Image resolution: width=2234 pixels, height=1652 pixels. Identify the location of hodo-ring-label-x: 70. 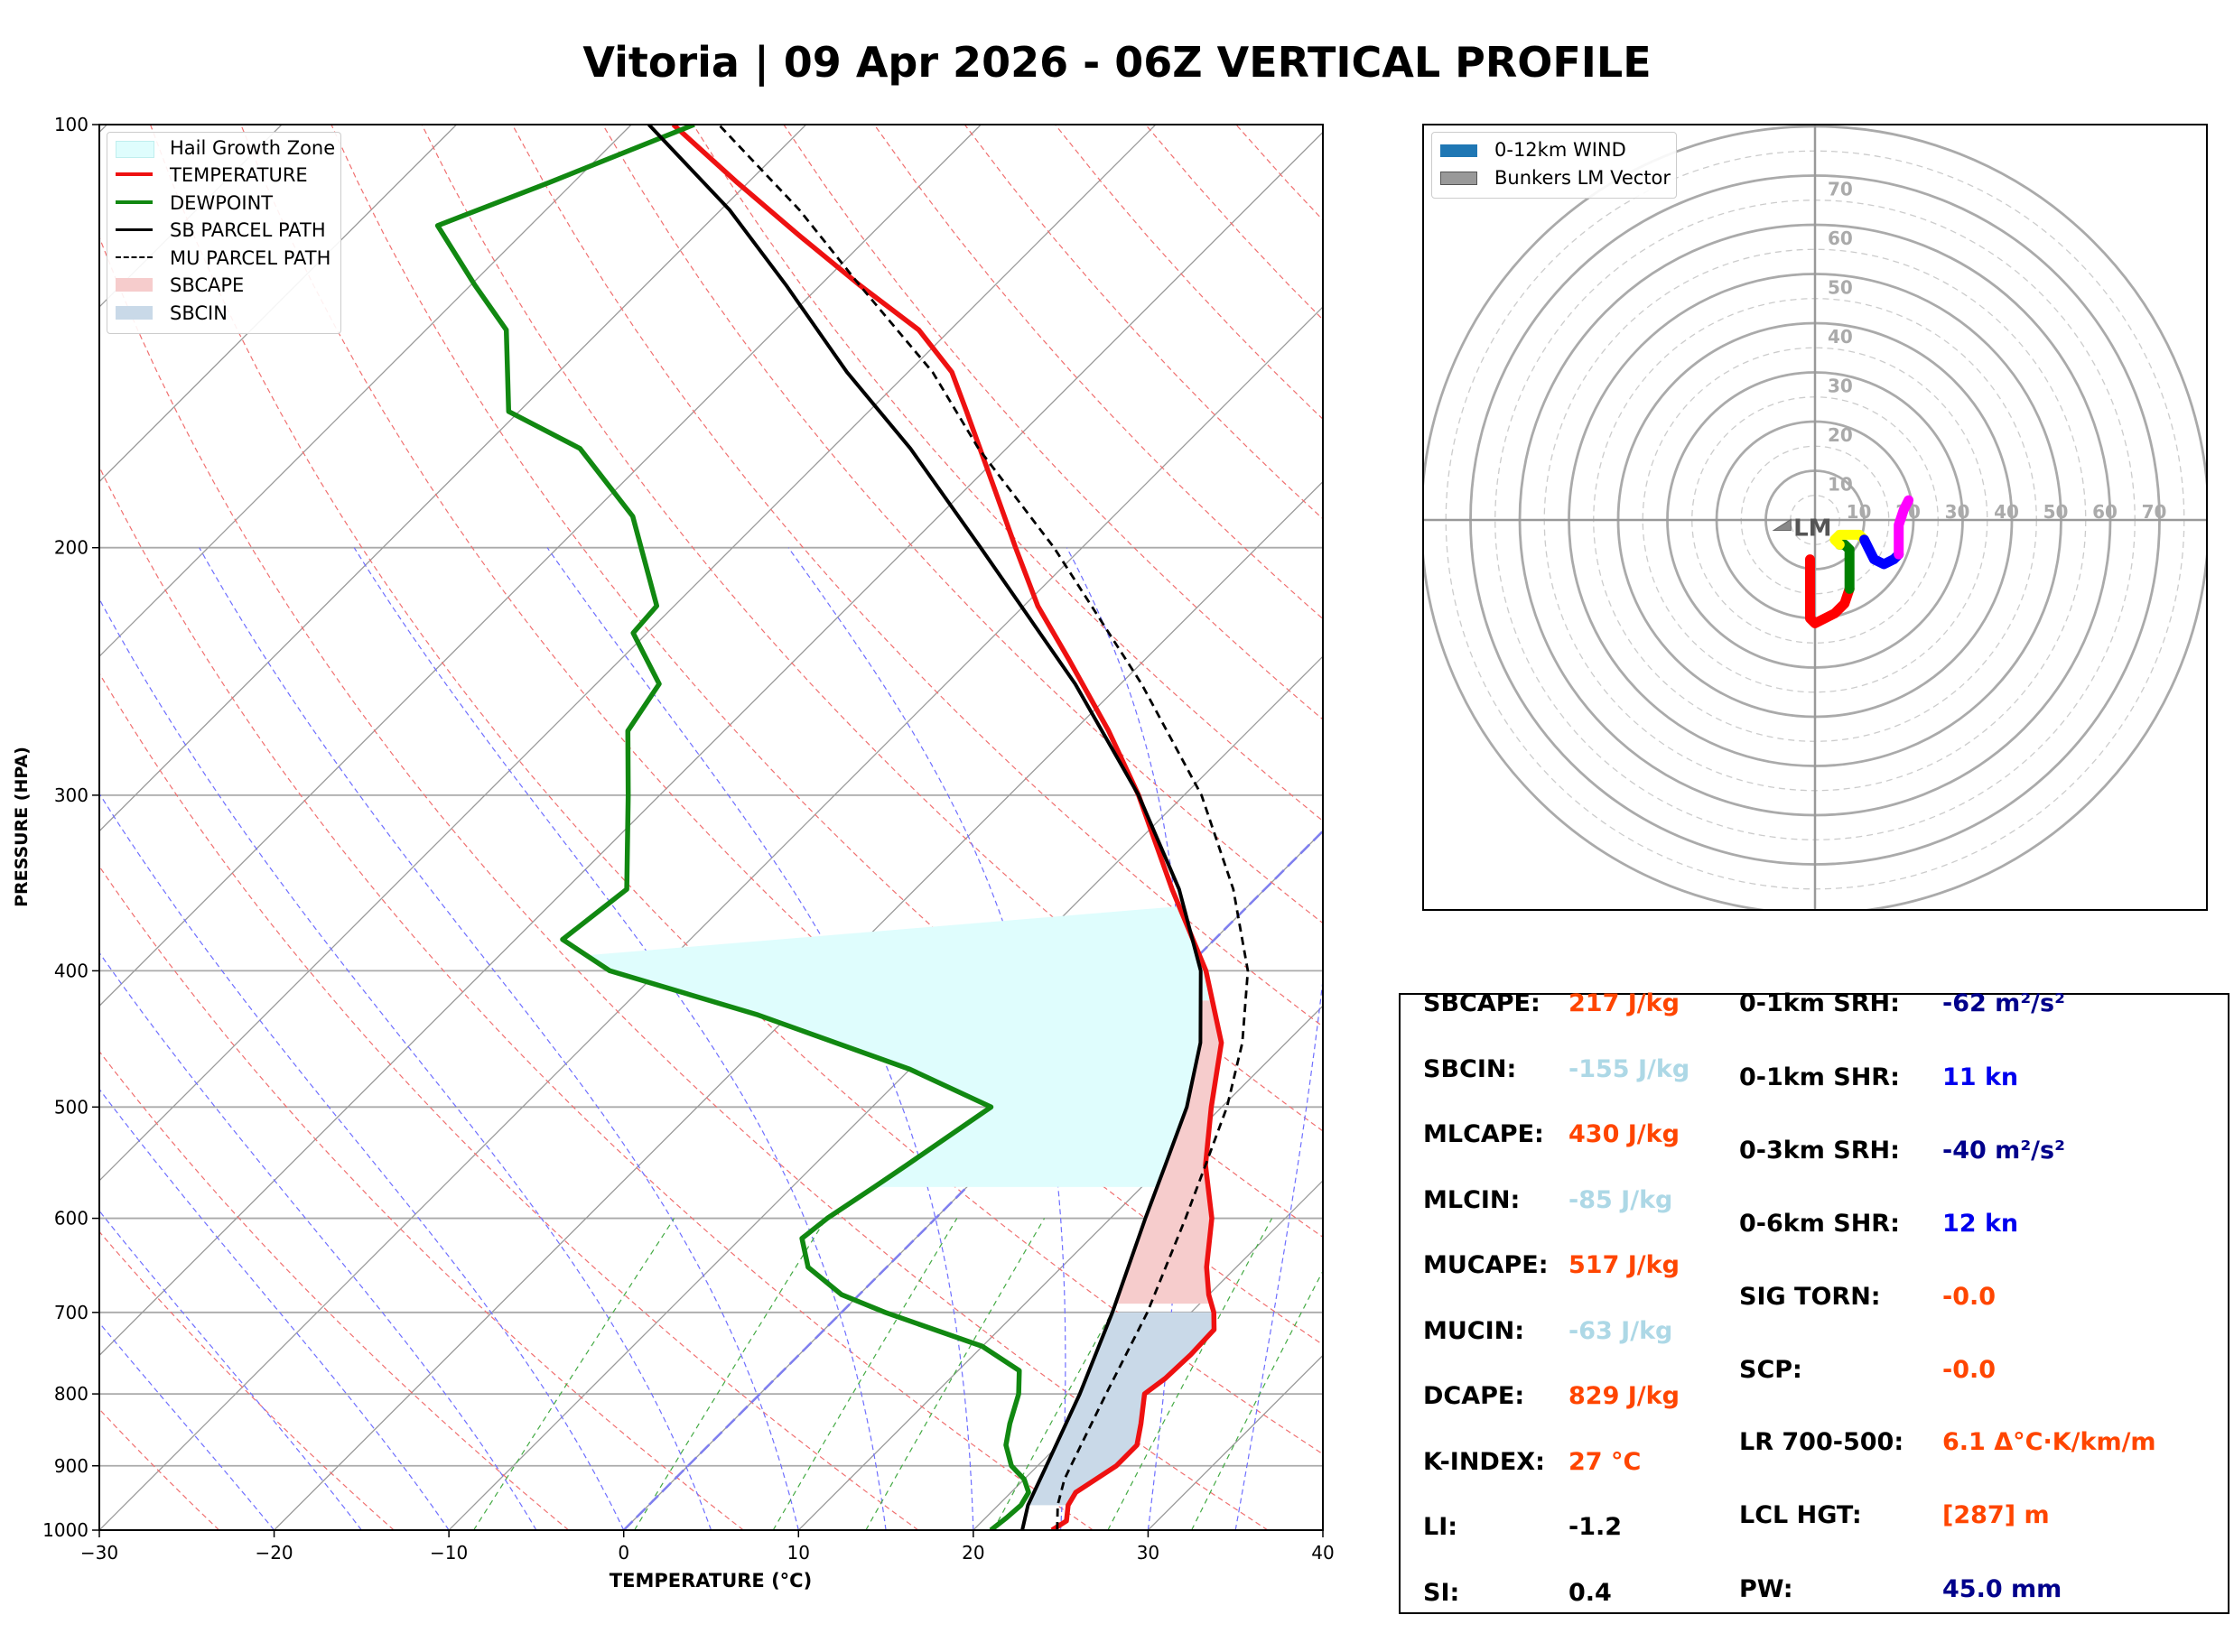
(2154, 512).